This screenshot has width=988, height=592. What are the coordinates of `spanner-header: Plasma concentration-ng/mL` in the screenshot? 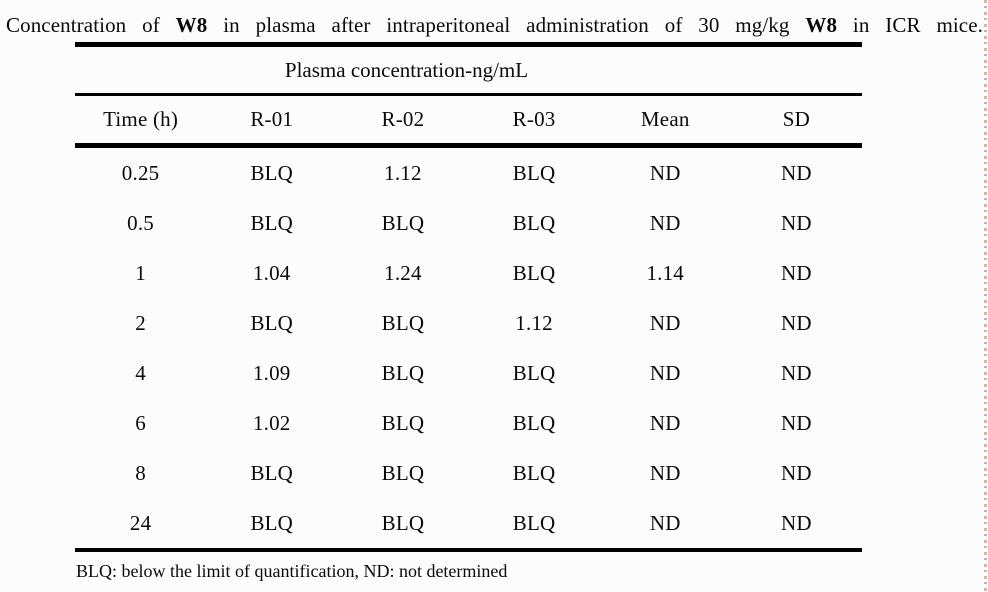 It's located at (468, 70).